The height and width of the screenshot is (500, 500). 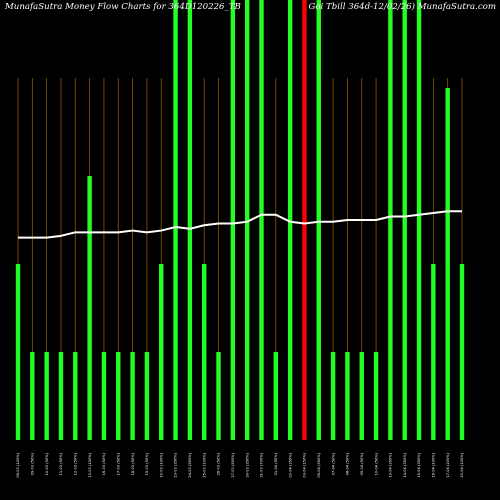 I want to click on x-tick-label-18: 31-03 (700%), so click(x=262, y=464).